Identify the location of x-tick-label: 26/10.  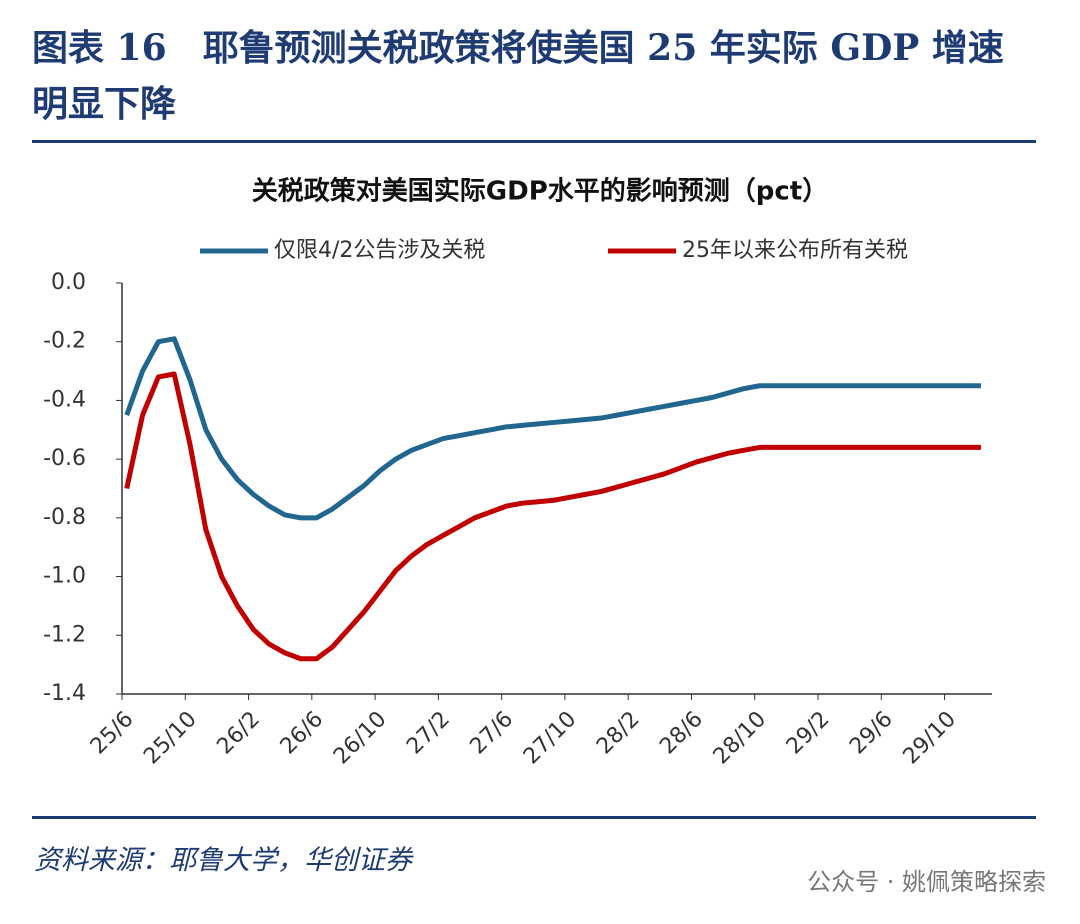
(360, 738).